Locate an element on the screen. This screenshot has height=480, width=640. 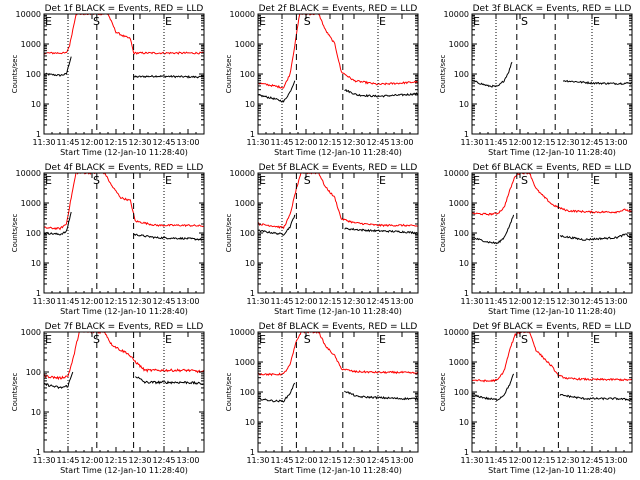
panel-title: Det 9f BLACK = Events, RED = LLD is located at coordinates (552, 327).